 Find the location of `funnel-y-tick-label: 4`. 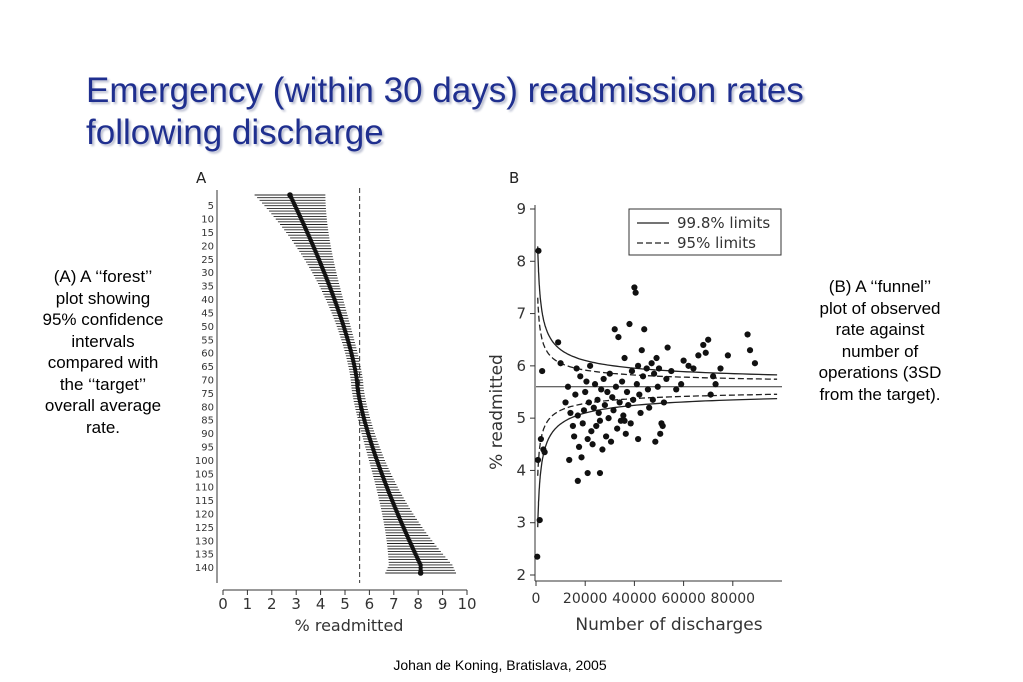

funnel-y-tick-label: 4 is located at coordinates (521, 470).